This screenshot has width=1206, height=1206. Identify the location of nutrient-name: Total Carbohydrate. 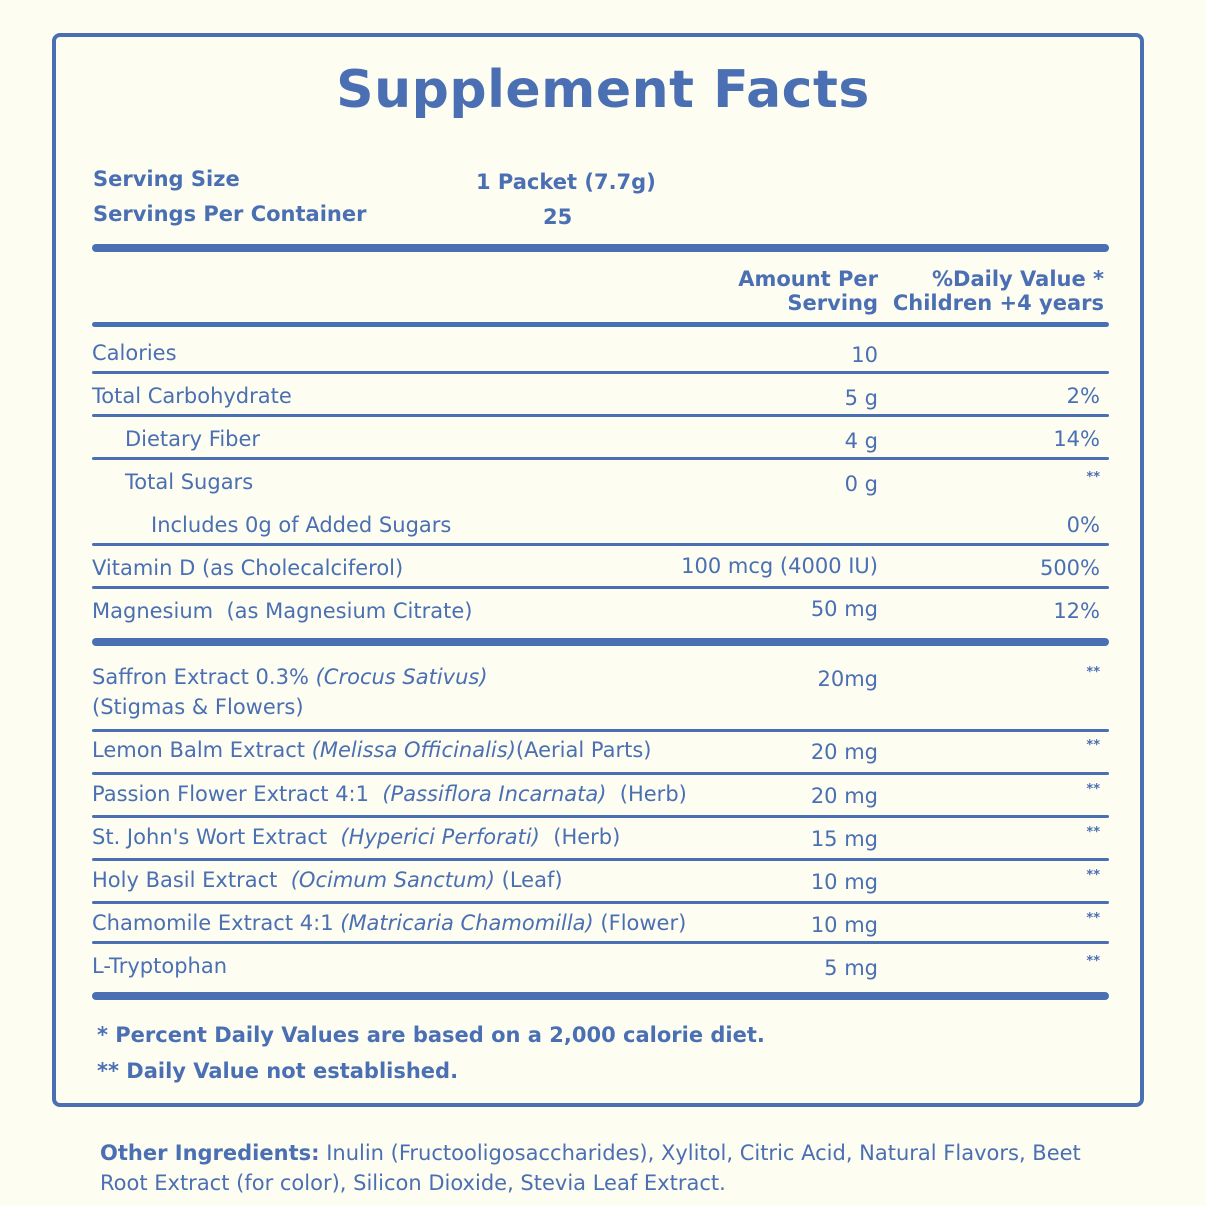
(192, 396).